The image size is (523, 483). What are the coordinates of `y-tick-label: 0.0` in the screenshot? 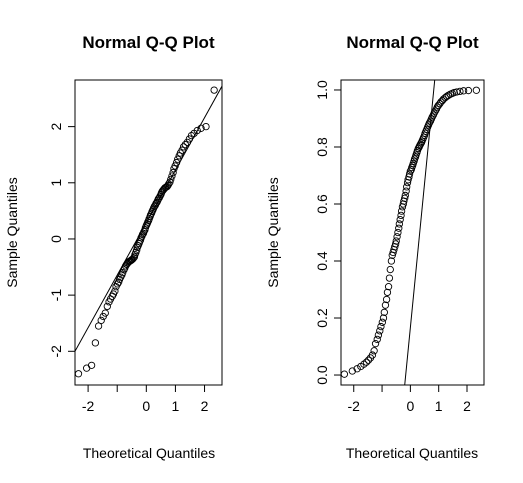 It's located at (322, 375).